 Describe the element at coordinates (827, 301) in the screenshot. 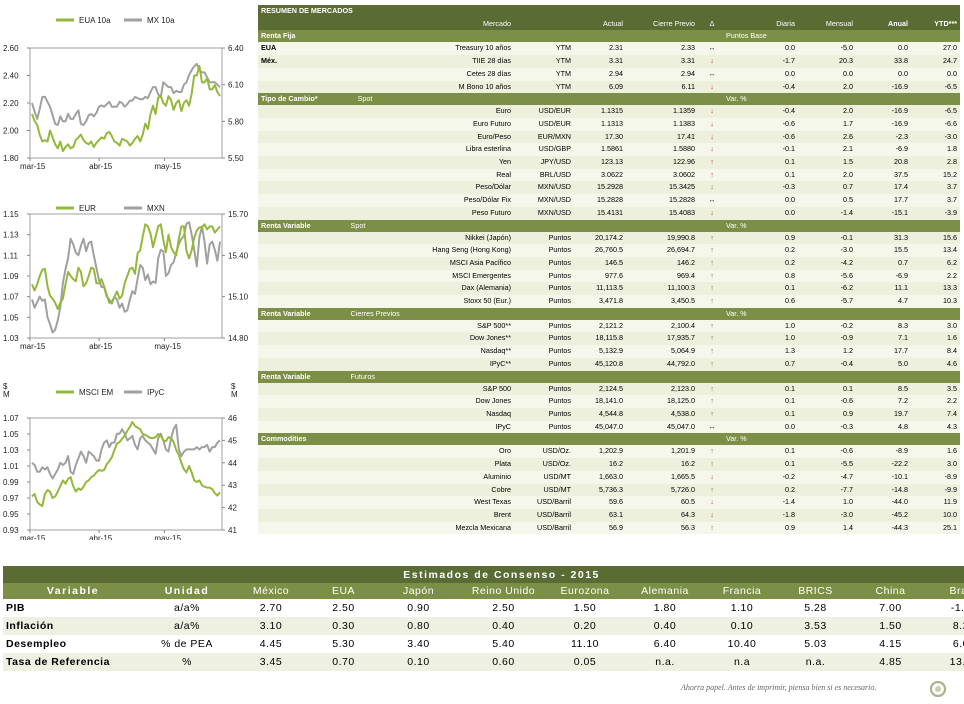

I see `row-monthly: -5.7` at that location.